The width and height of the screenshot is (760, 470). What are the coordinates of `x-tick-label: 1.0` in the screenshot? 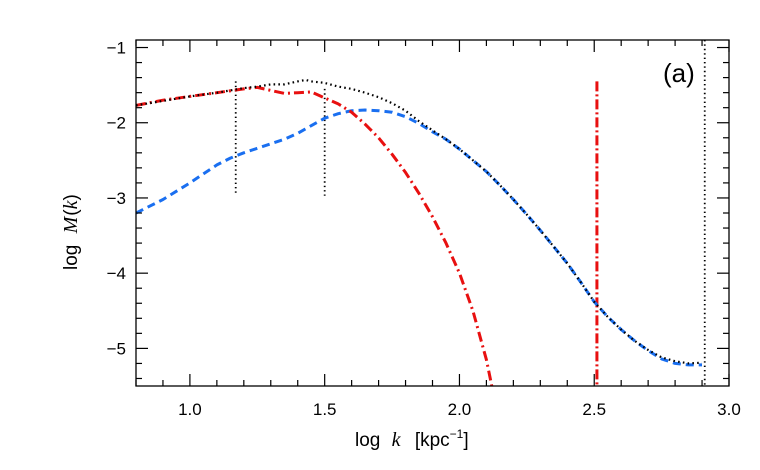 It's located at (190, 409).